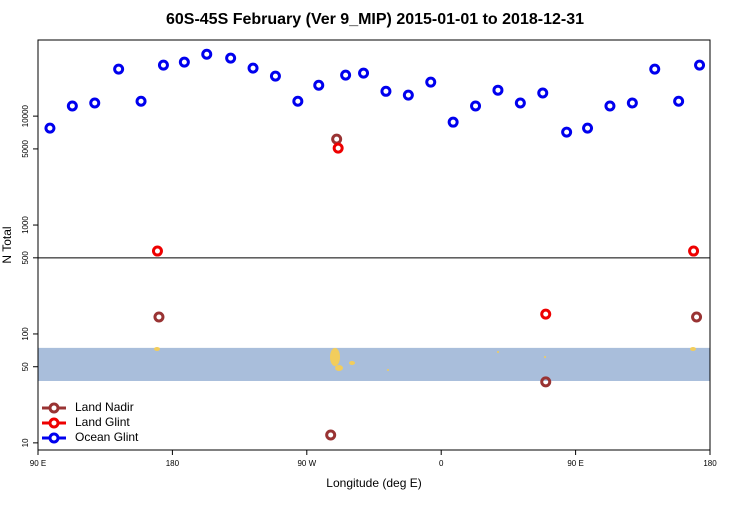 The image size is (750, 505). Describe the element at coordinates (104, 407) in the screenshot. I see `legend-label: Land Nadir` at that location.